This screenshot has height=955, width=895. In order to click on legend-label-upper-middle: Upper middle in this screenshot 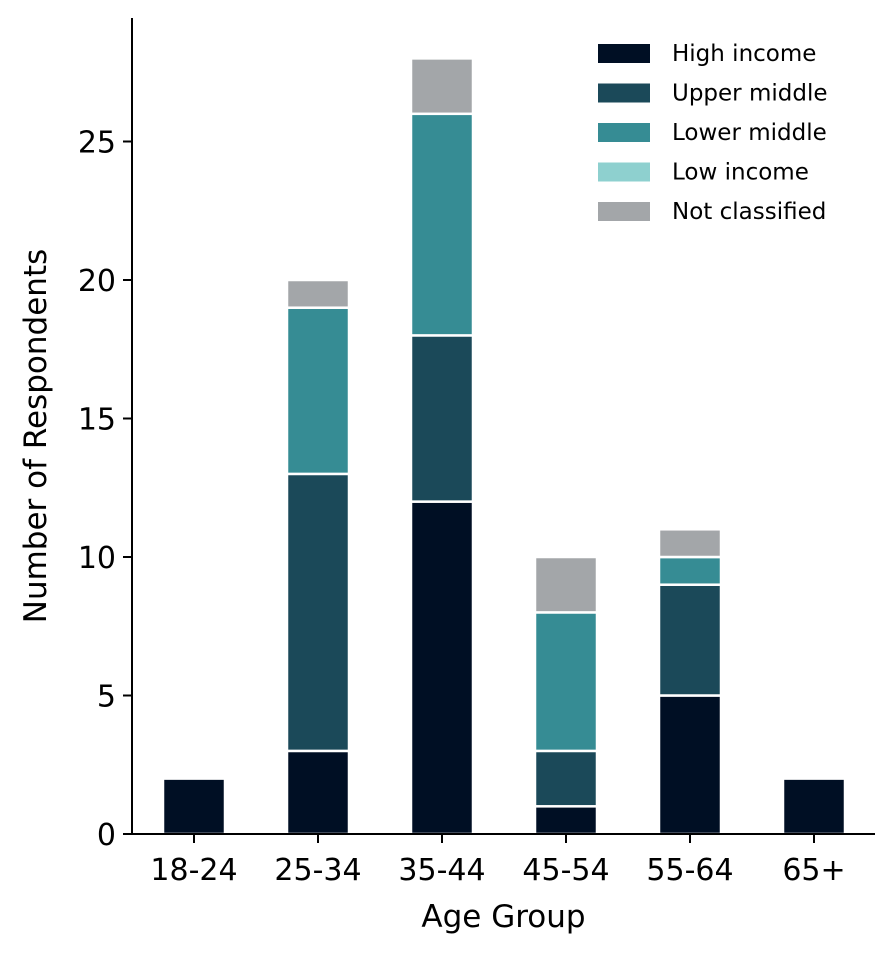, I will do `click(750, 94)`.